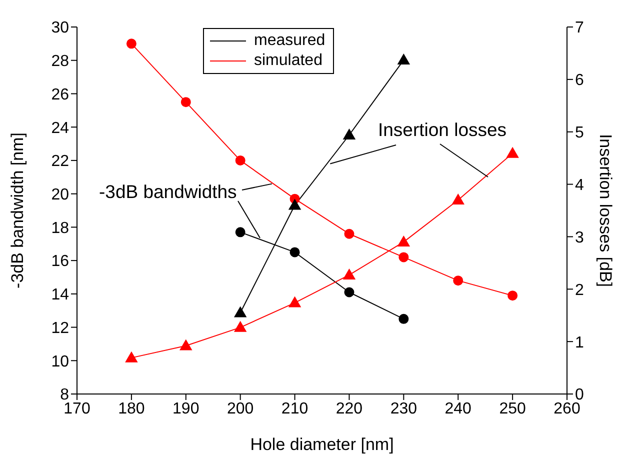 The width and height of the screenshot is (617, 458). What do you see at coordinates (290, 41) in the screenshot?
I see `legend-label: measured` at bounding box center [290, 41].